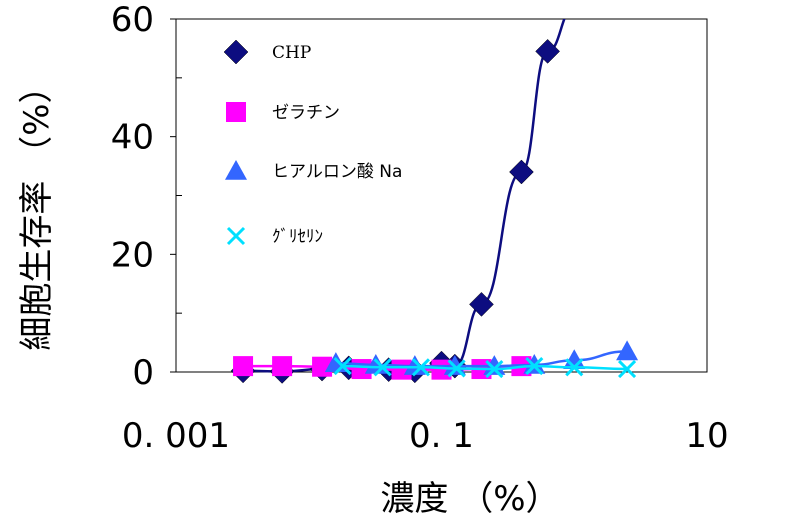  Describe the element at coordinates (441, 436) in the screenshot. I see `x-tick-label: 0. 1` at that location.